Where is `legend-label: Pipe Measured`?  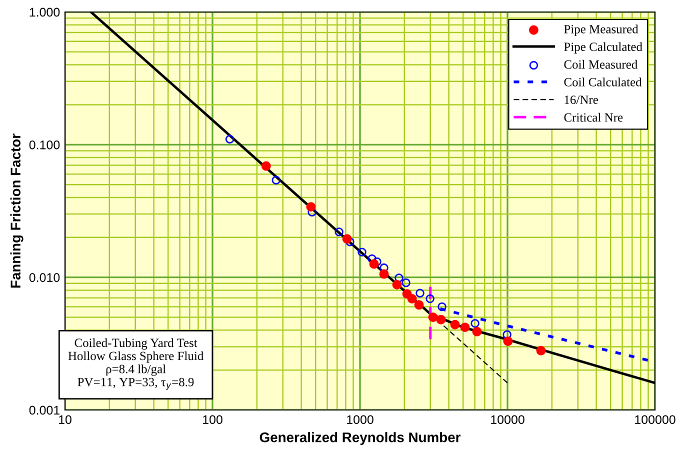
legend-label: Pipe Measured is located at coordinates (601, 30).